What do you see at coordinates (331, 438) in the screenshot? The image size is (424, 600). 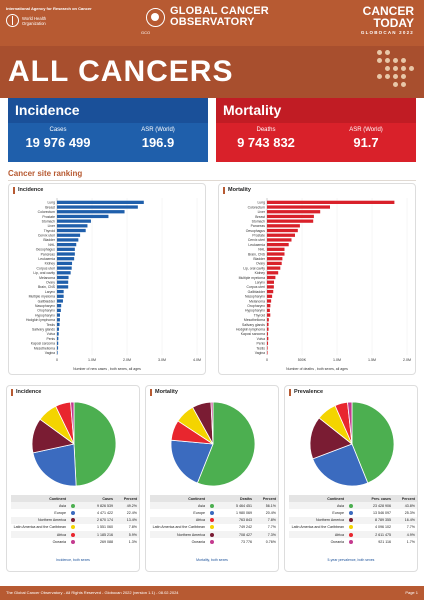 I see `pie-slice-northern-america` at bounding box center [331, 438].